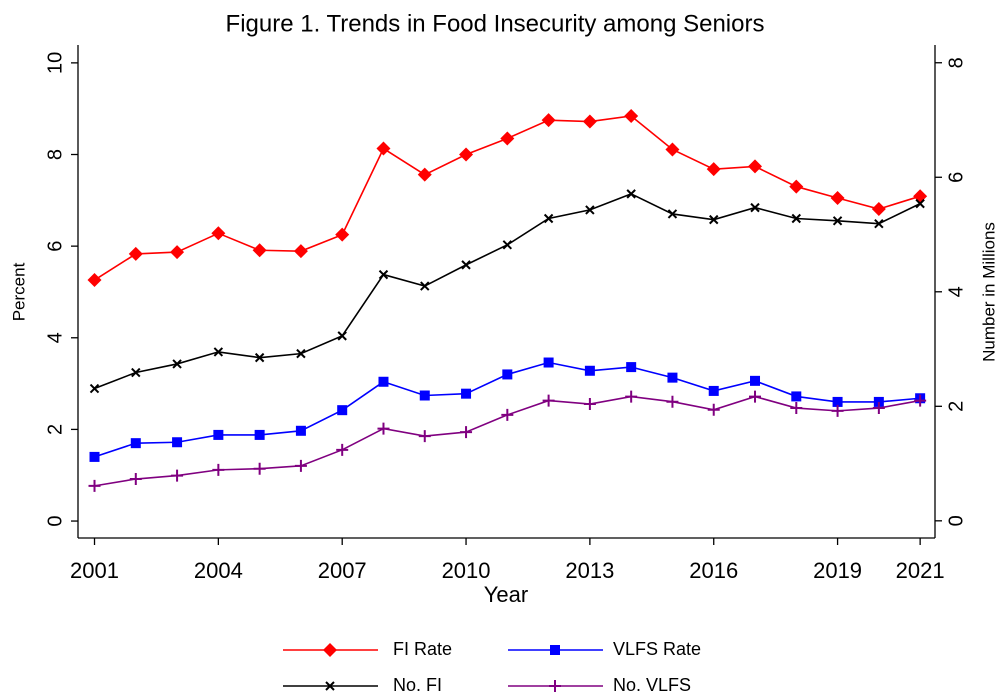  Describe the element at coordinates (55, 429) in the screenshot. I see `y-tick-label: 2` at that location.